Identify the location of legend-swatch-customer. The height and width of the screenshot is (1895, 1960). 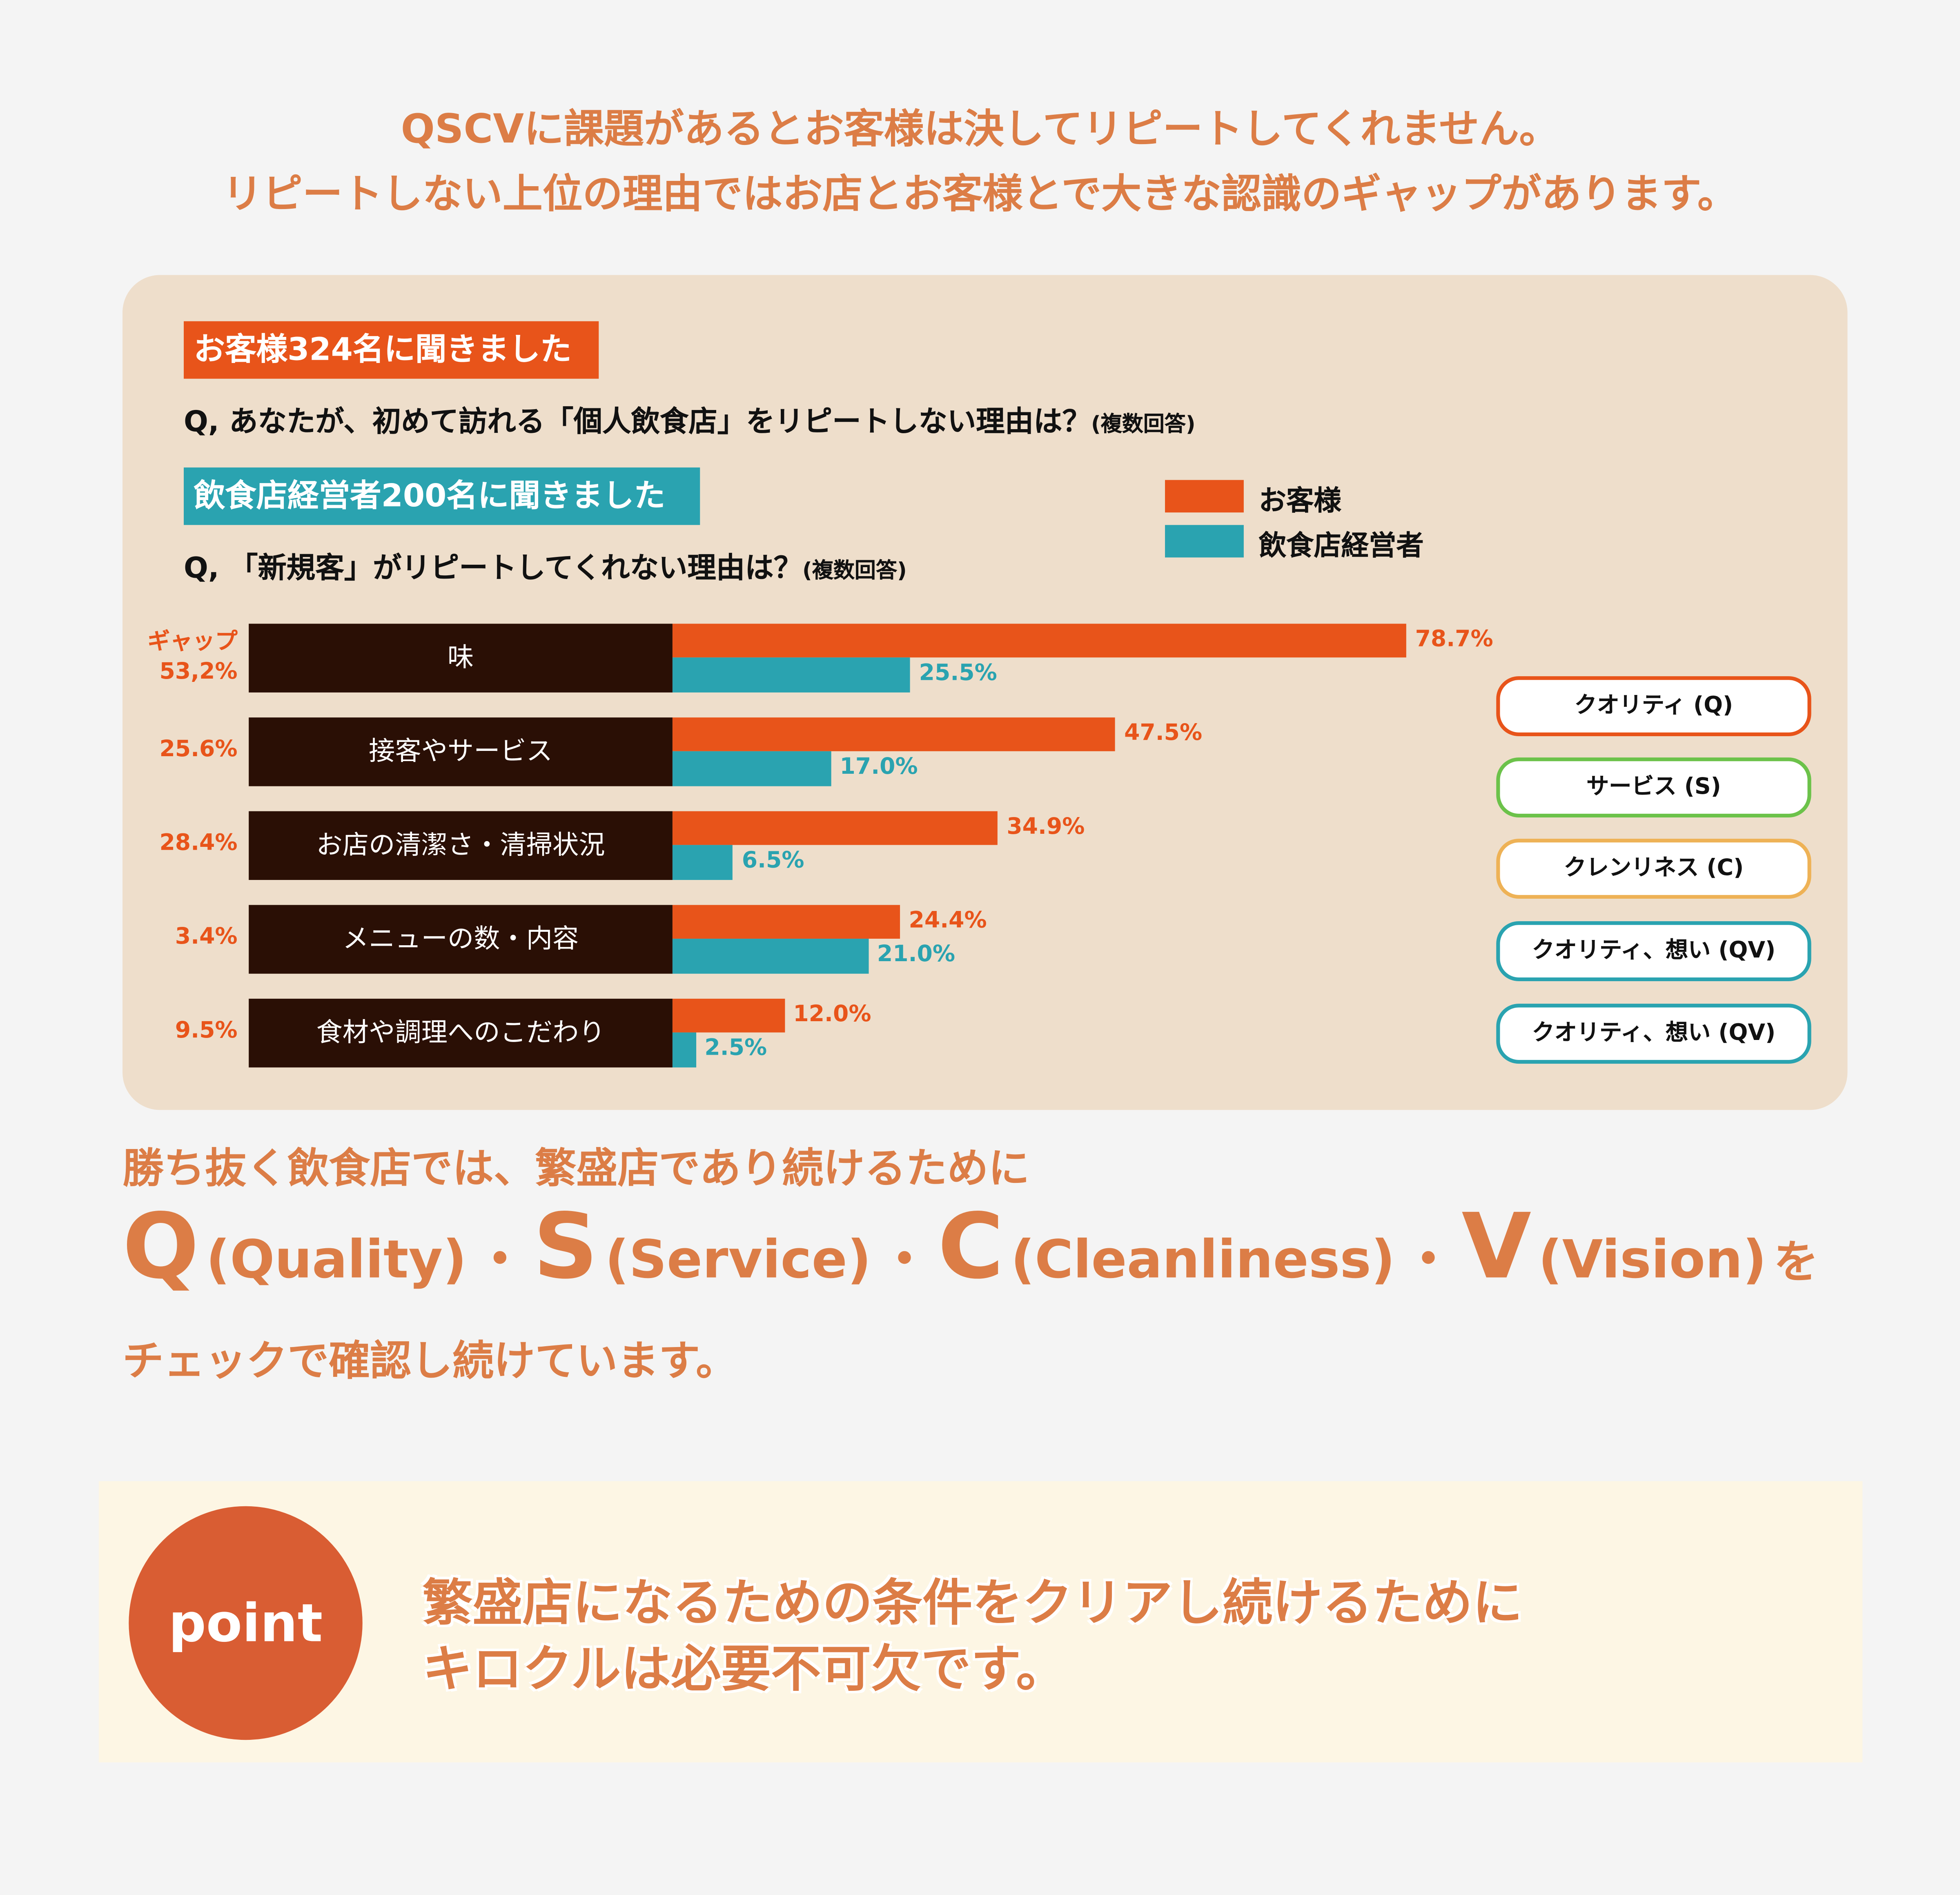
(1204, 496).